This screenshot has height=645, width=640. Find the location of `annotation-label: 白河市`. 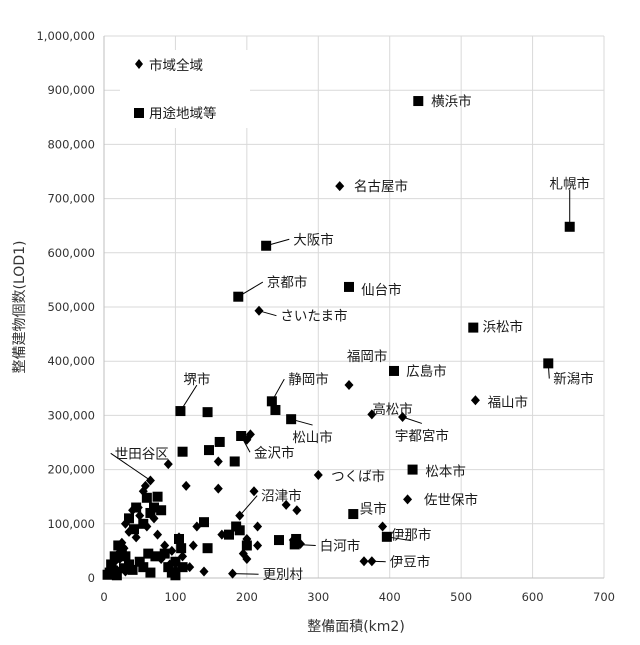

annotation-label: 白河市 is located at coordinates (340, 545).